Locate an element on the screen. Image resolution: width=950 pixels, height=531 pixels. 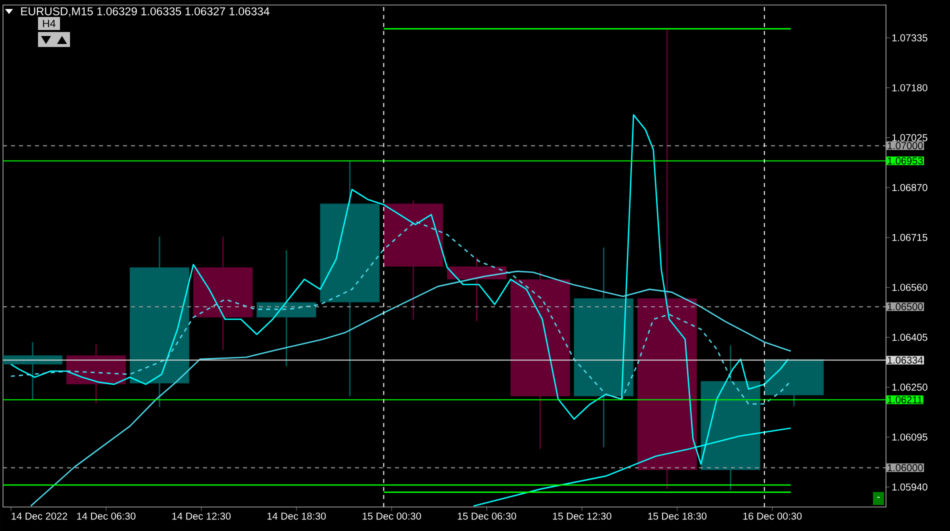
x-tick-label: 15 Dec 12:30 is located at coordinates (582, 516).